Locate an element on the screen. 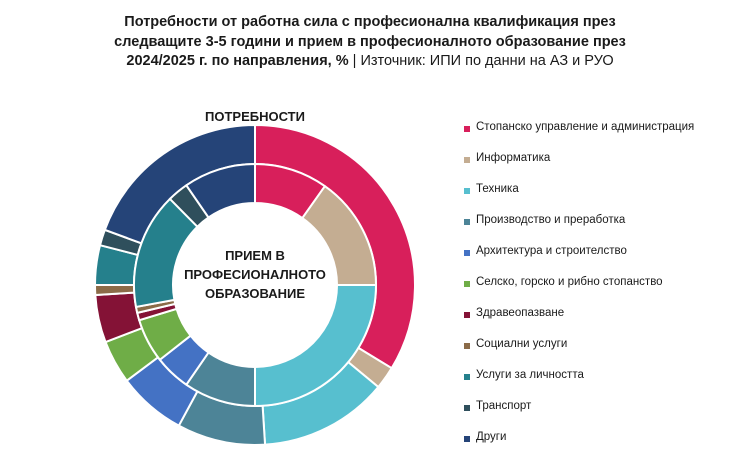 Image resolution: width=740 pixels, height=462 pixels. inner-ring-label-line-2: ПРОФЕСИОНАЛНОТО is located at coordinates (255, 274).